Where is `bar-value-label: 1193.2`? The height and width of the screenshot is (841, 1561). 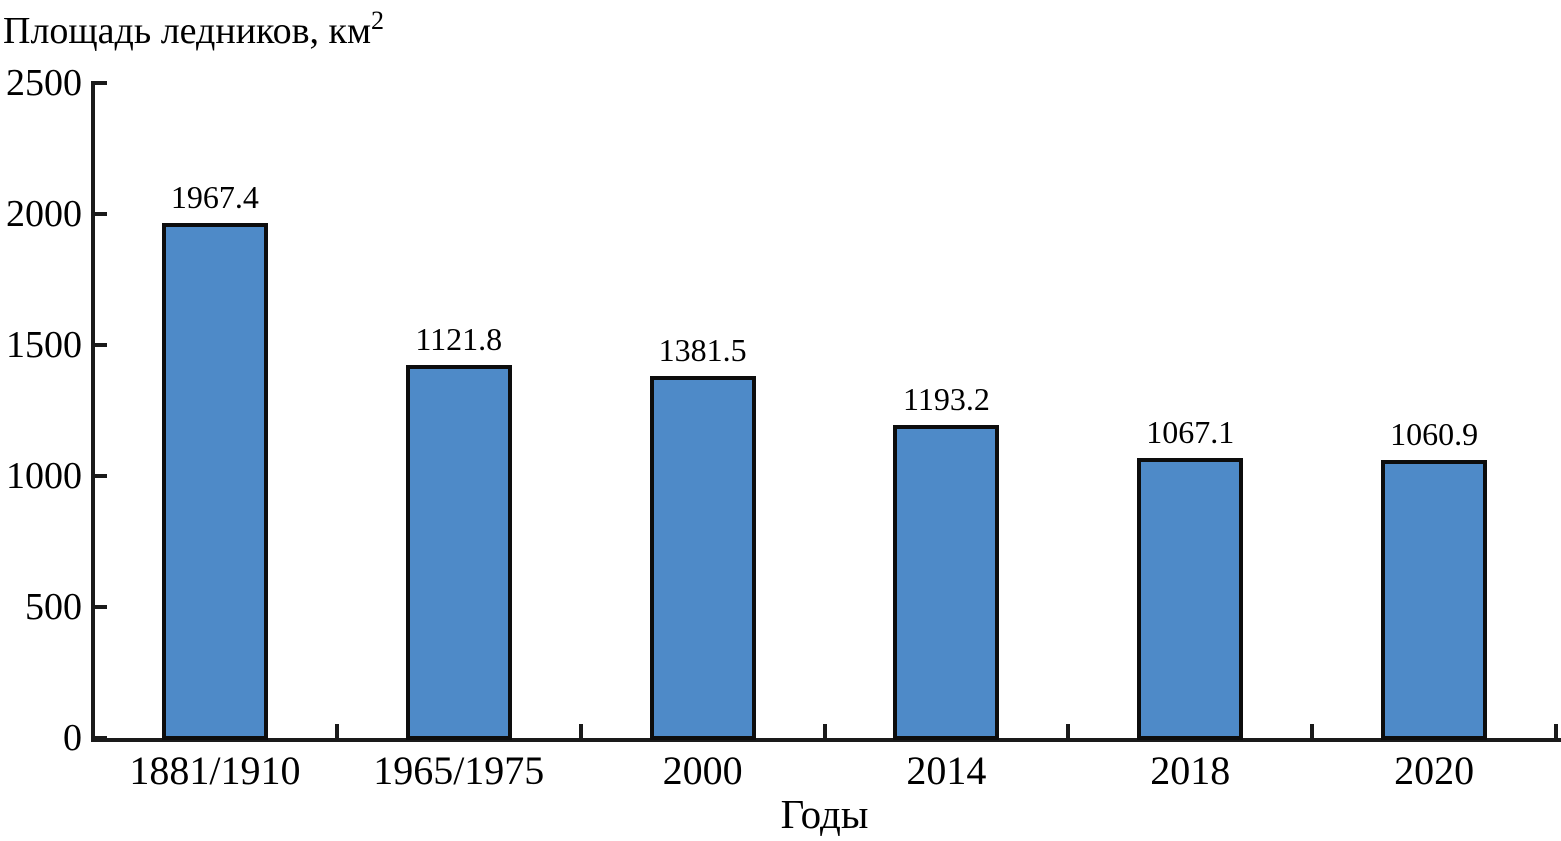
bar-value-label: 1193.2 is located at coordinates (946, 399).